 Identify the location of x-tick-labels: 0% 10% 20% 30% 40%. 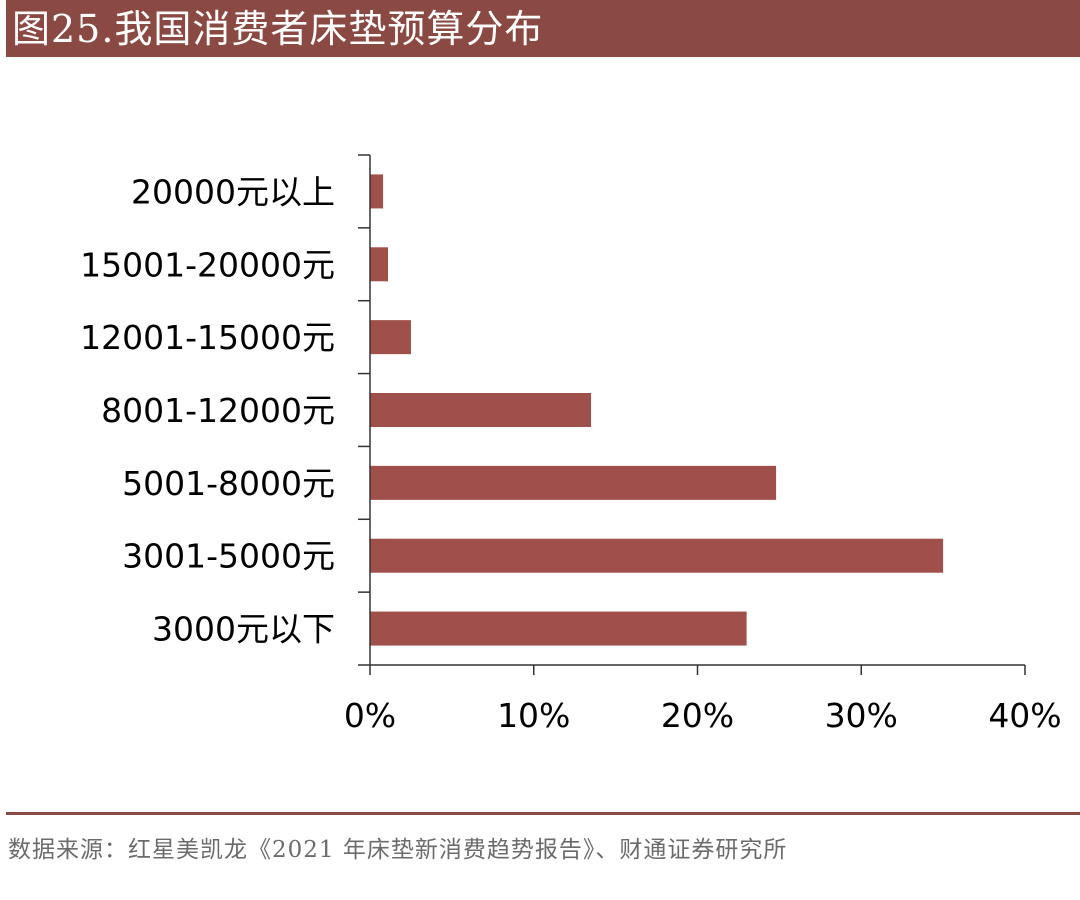
(703, 715).